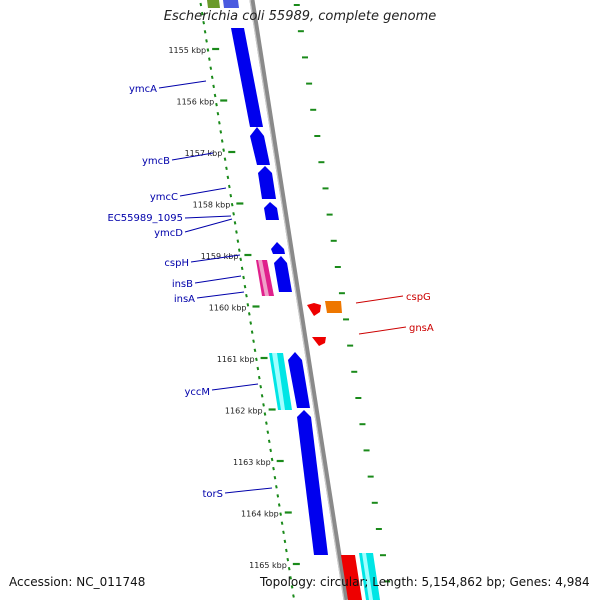 The height and width of the screenshot is (600, 600). Describe the element at coordinates (164, 197) in the screenshot. I see `label-ymcC: ymcC` at that location.